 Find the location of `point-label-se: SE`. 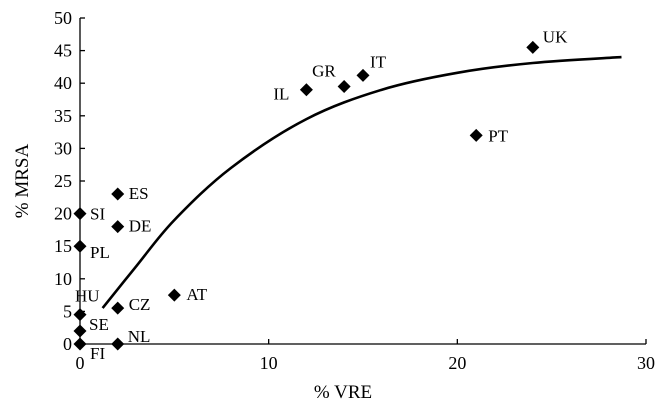

point-label-se: SE is located at coordinates (99, 324).